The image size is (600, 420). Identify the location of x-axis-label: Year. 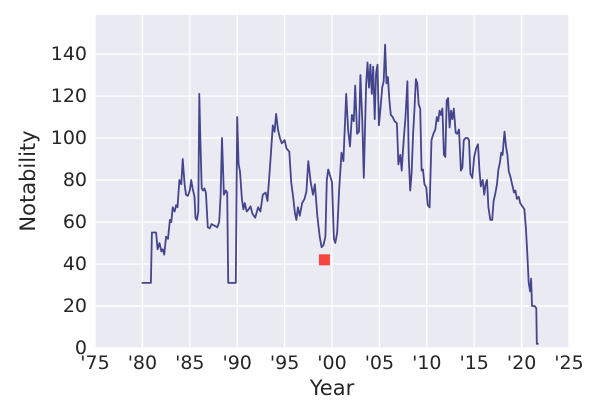
(332, 388).